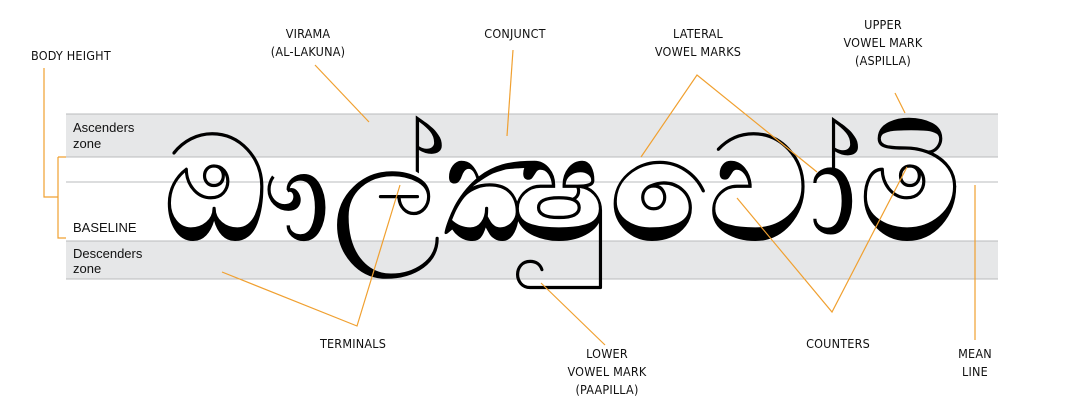 The image size is (1067, 413). What do you see at coordinates (883, 42) in the screenshot?
I see `upper-vowel-mark-label: UPPER VOWEL MARK (ASPILLA)` at bounding box center [883, 42].